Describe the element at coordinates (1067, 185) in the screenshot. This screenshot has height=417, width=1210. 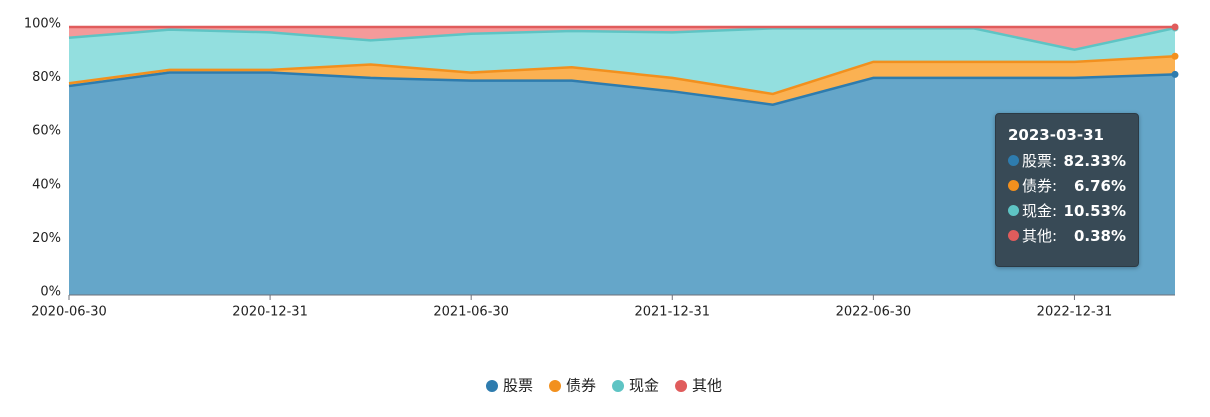
I see `tooltip-row: 债券 6.76%` at that location.